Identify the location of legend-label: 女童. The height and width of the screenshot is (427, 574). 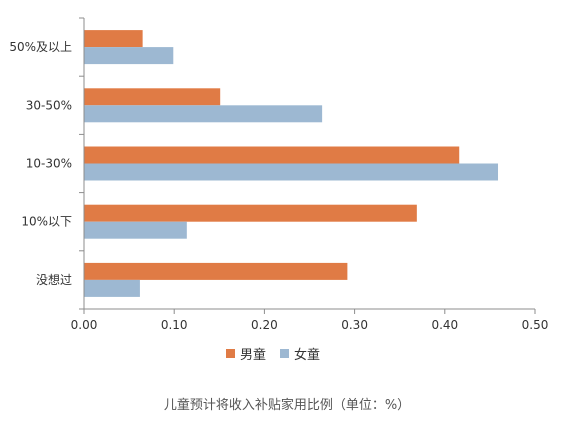
(307, 355).